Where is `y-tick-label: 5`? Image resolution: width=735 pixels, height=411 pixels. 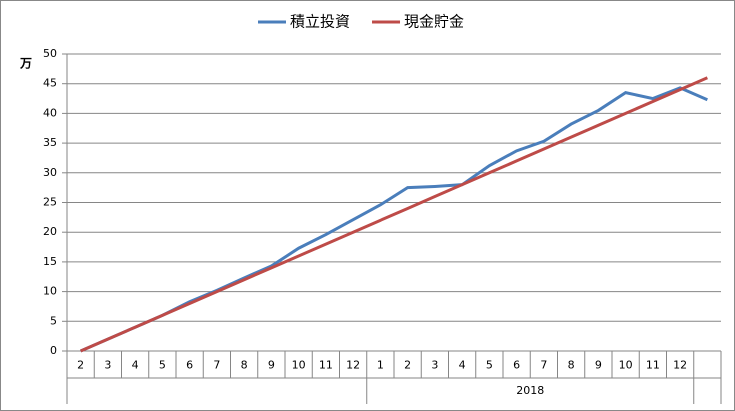 y-tick-label: 5 is located at coordinates (53, 320).